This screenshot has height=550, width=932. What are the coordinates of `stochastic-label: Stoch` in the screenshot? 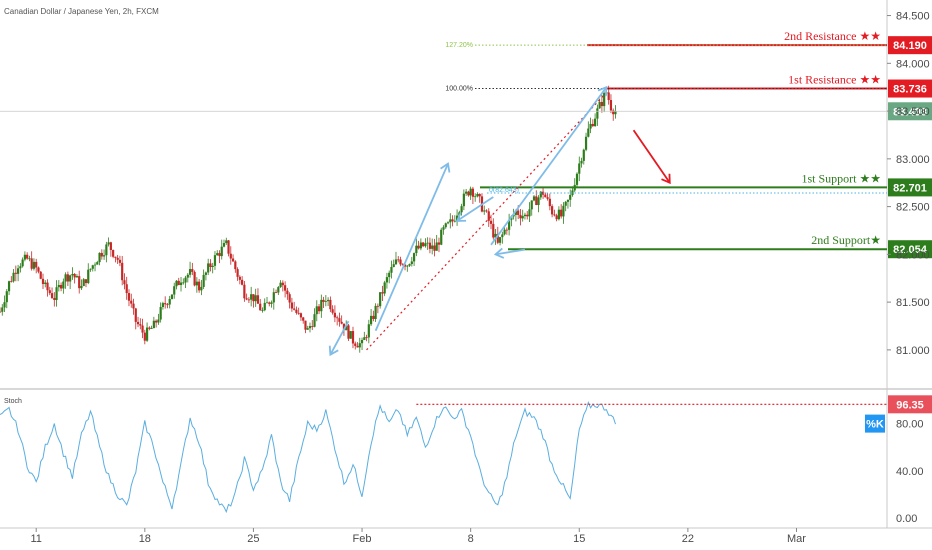 It's located at (13, 401).